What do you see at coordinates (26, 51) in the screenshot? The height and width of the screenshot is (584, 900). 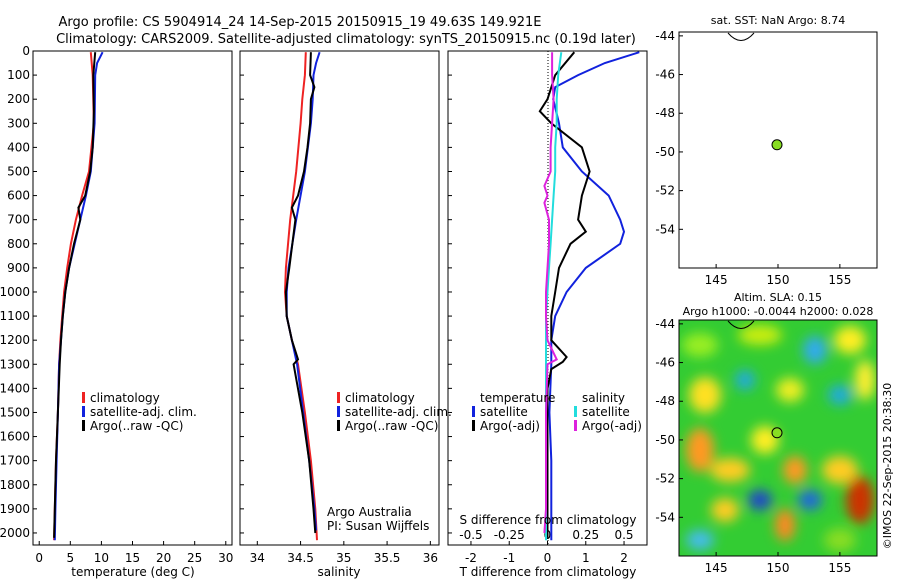 I see `y-tick-label: 0` at bounding box center [26, 51].